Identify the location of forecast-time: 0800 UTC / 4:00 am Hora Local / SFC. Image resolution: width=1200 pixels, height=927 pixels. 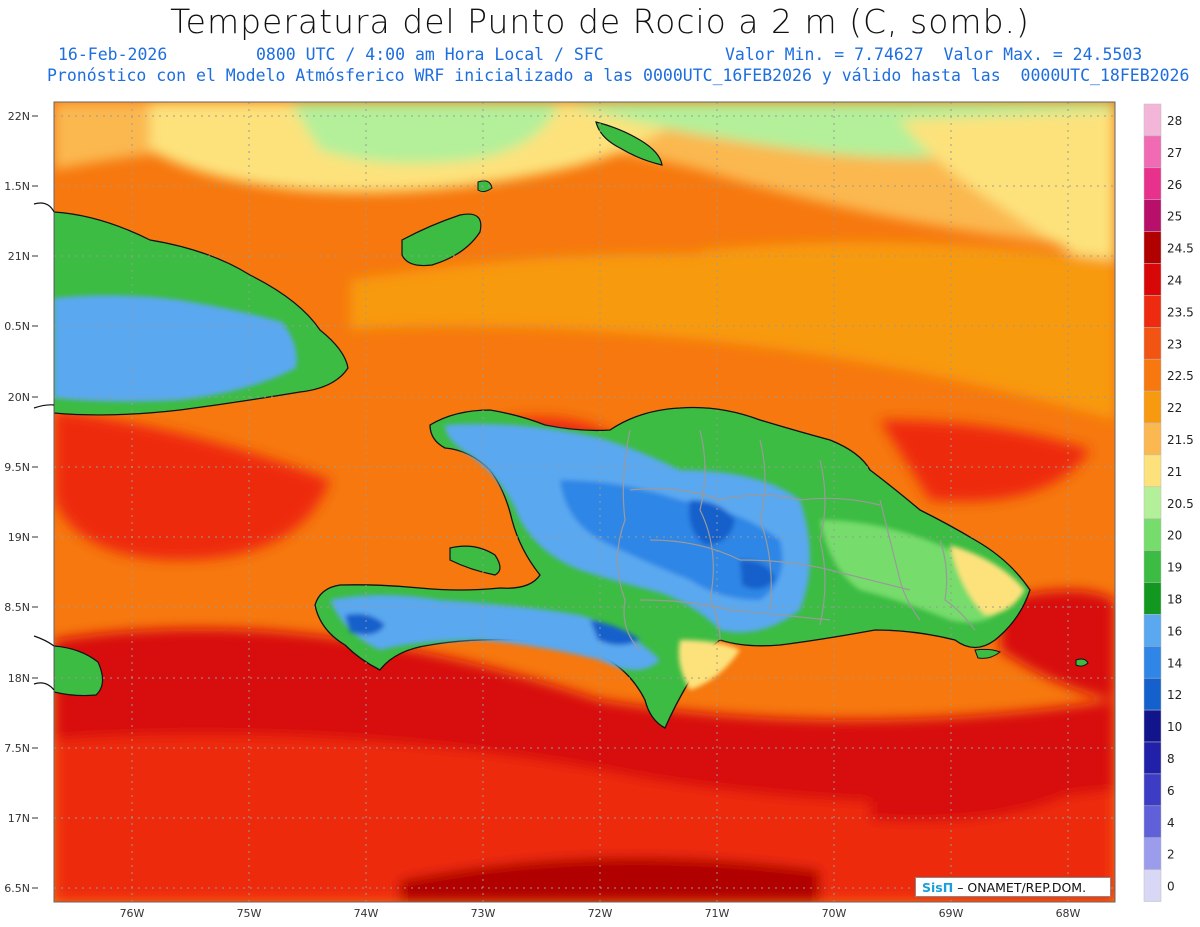
(430, 54).